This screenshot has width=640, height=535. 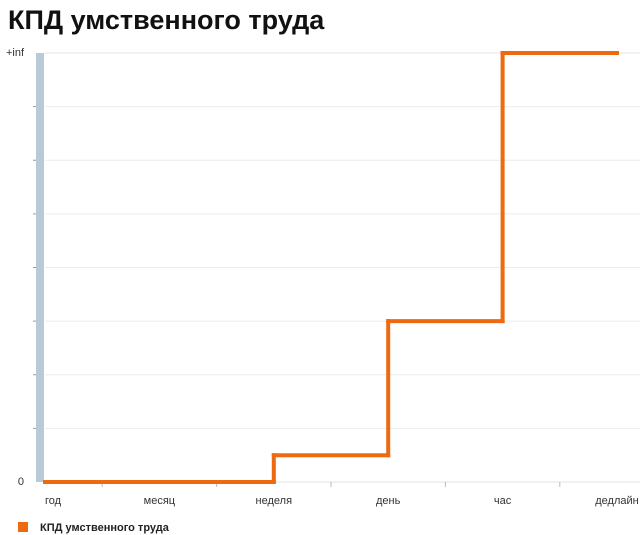 I want to click on x-tick-label: год, so click(x=53, y=501).